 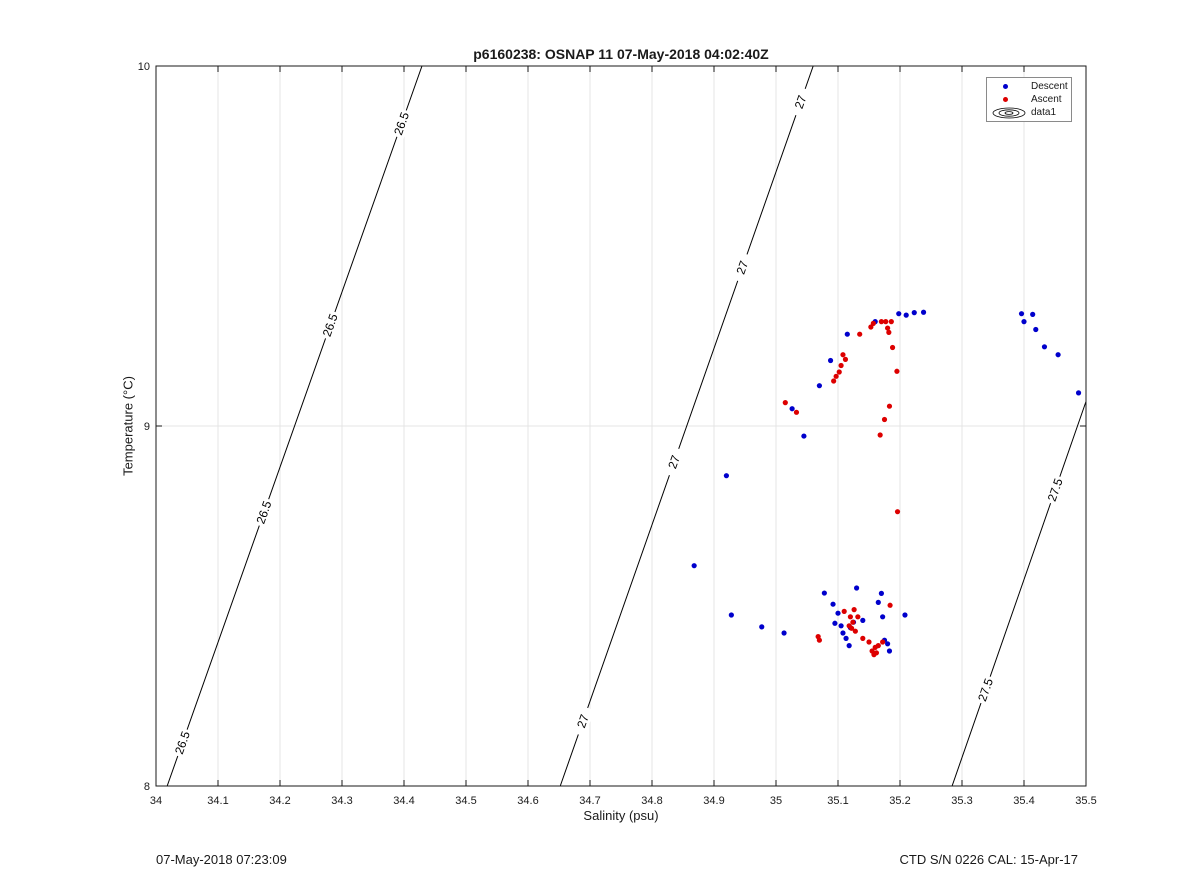 I want to click on legend-item-ascent: Ascent, so click(x=1029, y=99).